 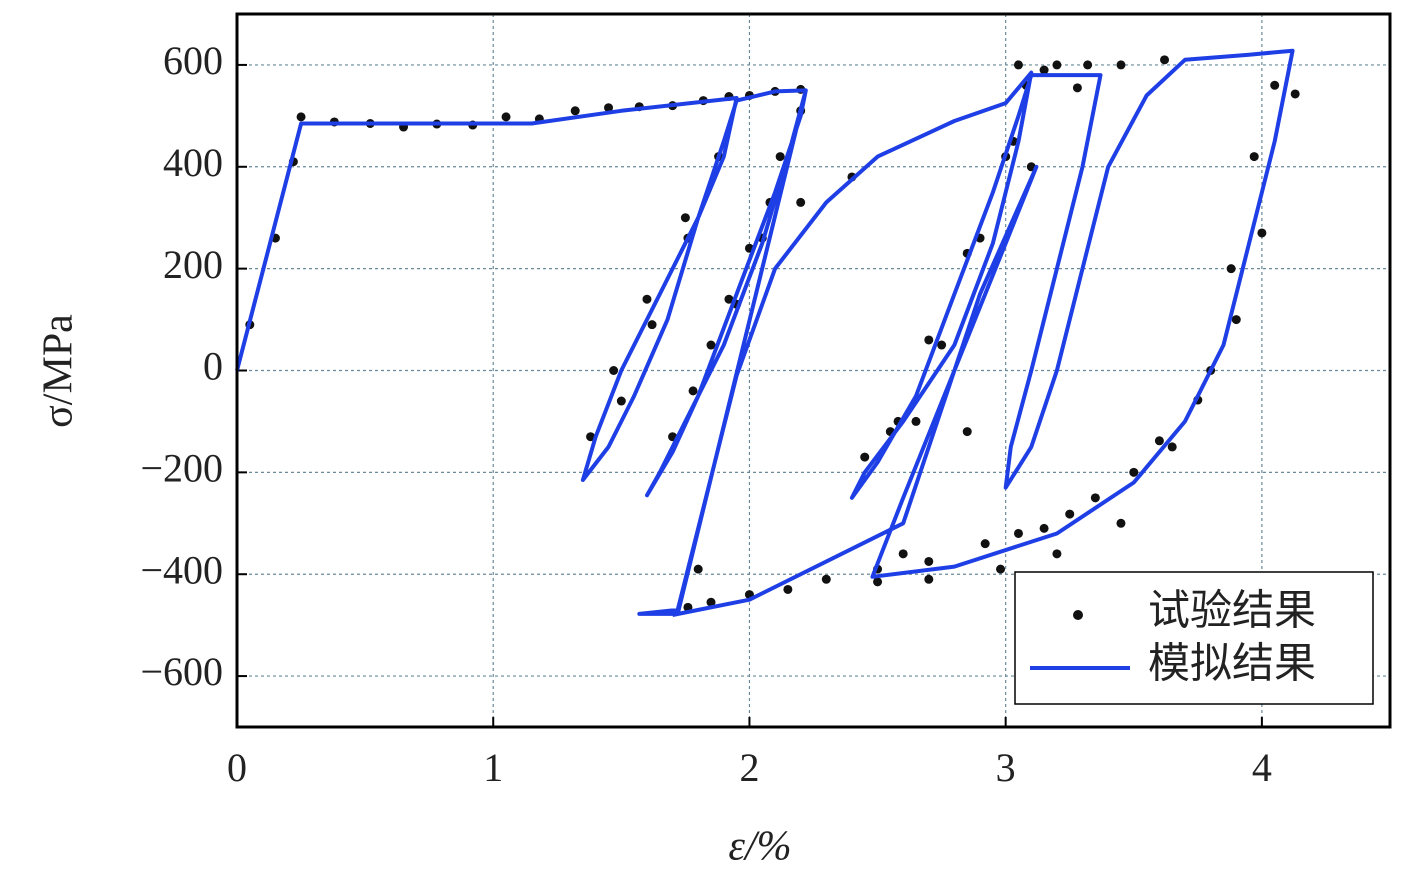 What do you see at coordinates (1232, 611) in the screenshot?
I see `legend-label: 试验结果` at bounding box center [1232, 611].